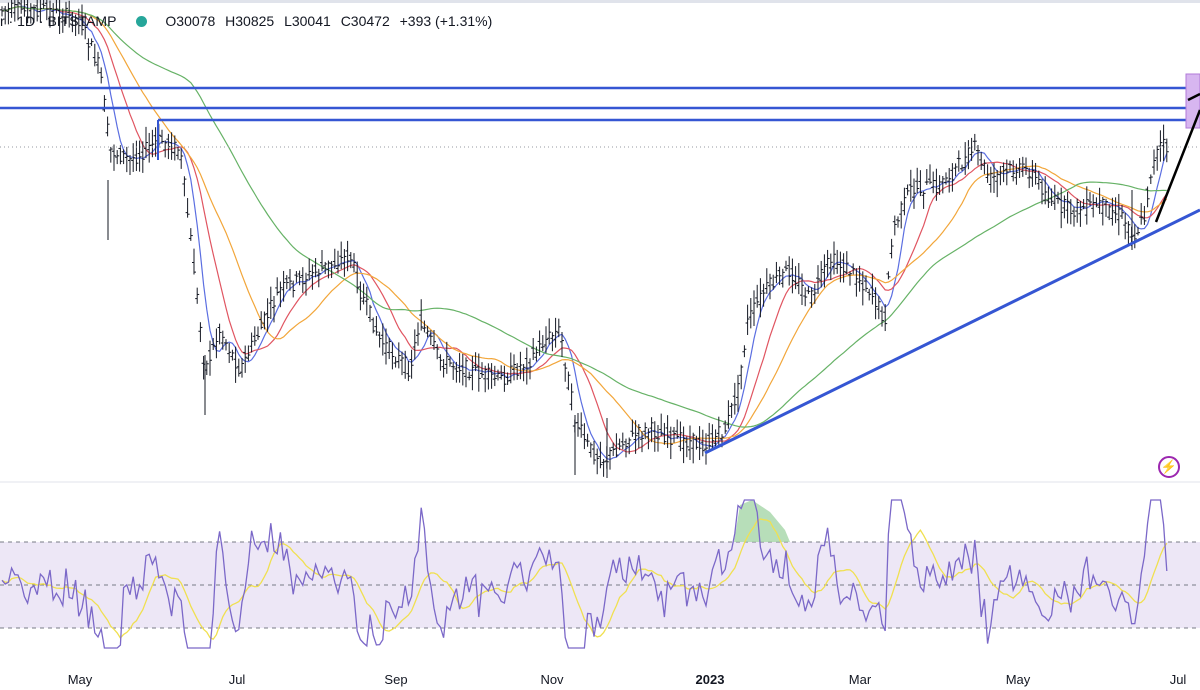 This screenshot has width=1200, height=690. What do you see at coordinates (1169, 467) in the screenshot?
I see `lightning-icon: ⚡` at bounding box center [1169, 467].